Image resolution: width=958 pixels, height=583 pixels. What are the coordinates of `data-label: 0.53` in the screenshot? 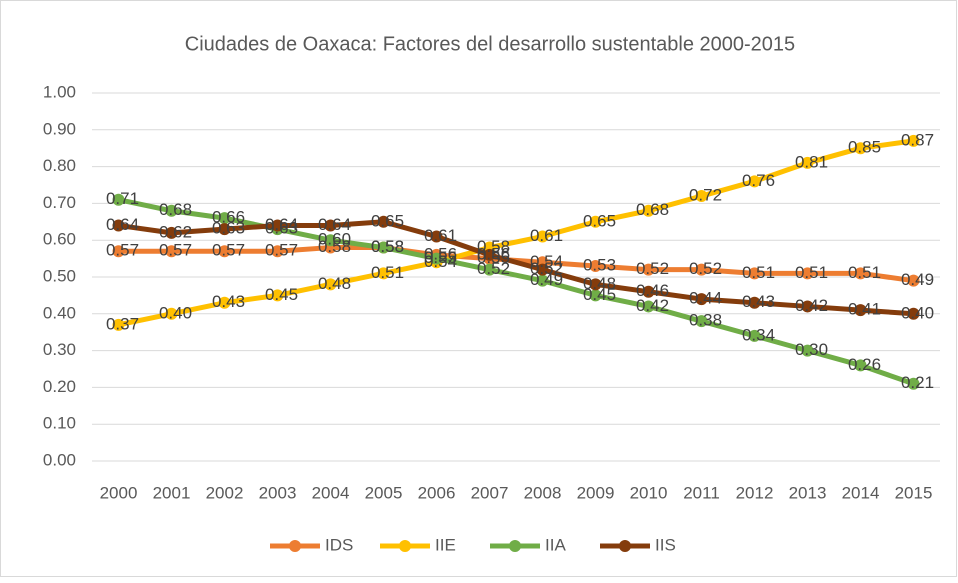 It's located at (599, 264).